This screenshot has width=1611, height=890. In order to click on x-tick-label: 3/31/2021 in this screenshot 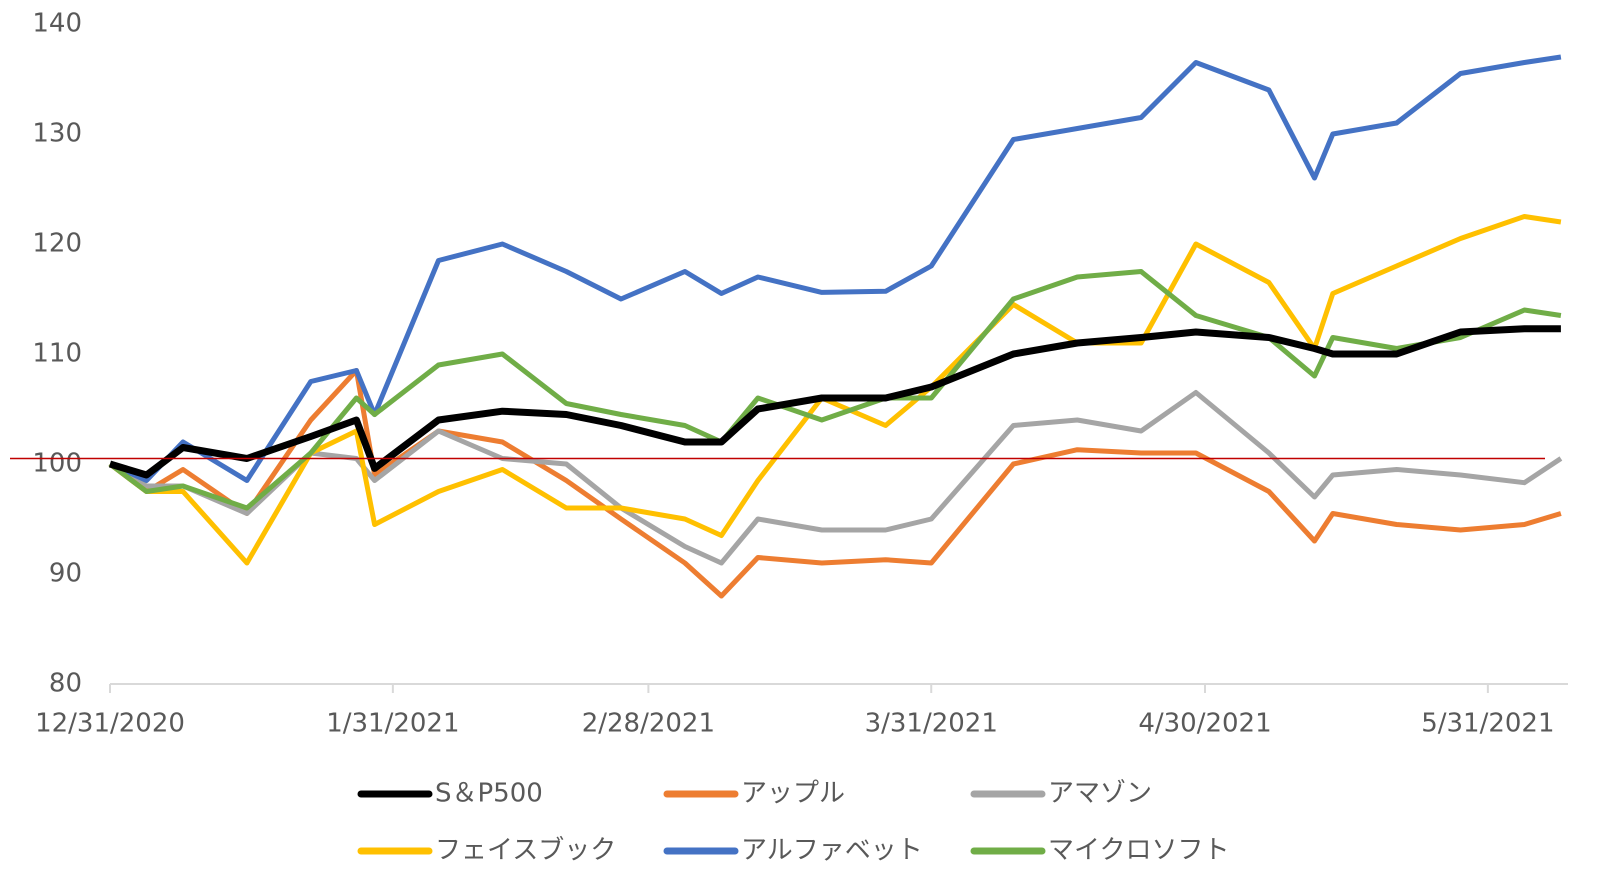, I will do `click(931, 724)`.